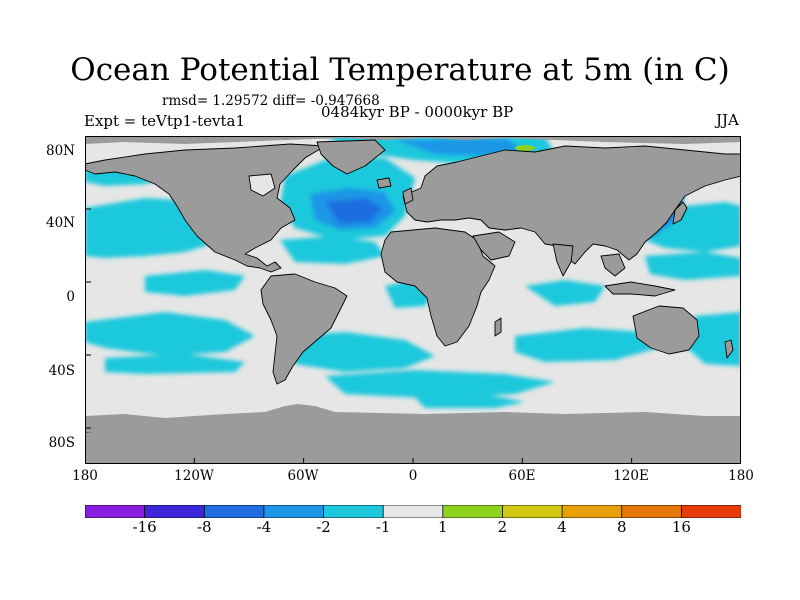  What do you see at coordinates (680, 213) in the screenshot?
I see `japan` at bounding box center [680, 213].